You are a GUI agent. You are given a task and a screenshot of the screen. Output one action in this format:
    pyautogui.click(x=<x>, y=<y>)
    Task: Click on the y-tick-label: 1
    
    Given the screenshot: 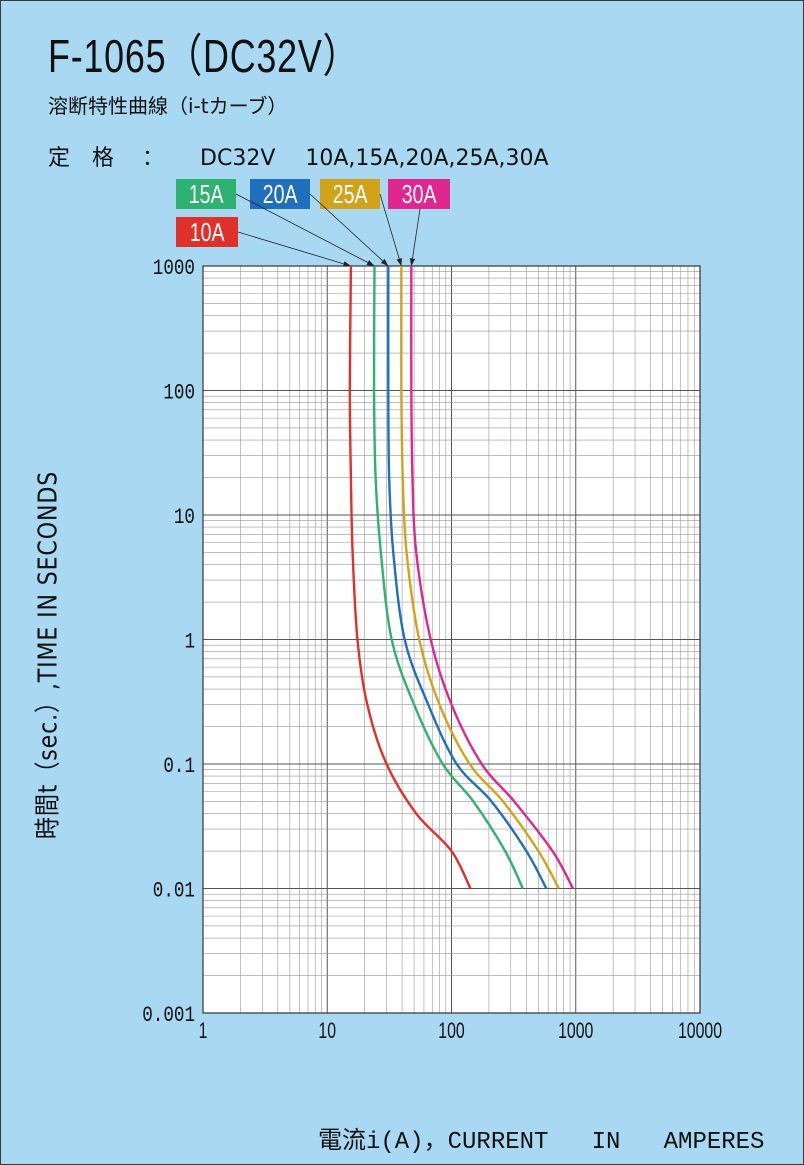 What is the action you would take?
    pyautogui.click(x=189, y=641)
    